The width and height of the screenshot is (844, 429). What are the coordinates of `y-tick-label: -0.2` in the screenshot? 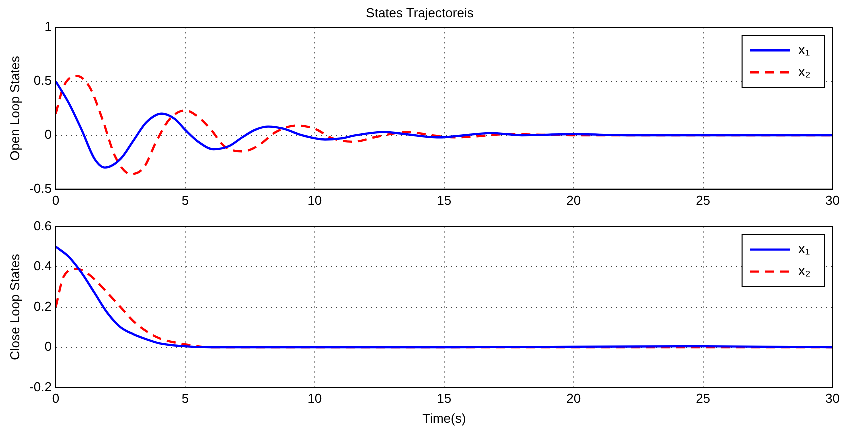 It's located at (41, 386).